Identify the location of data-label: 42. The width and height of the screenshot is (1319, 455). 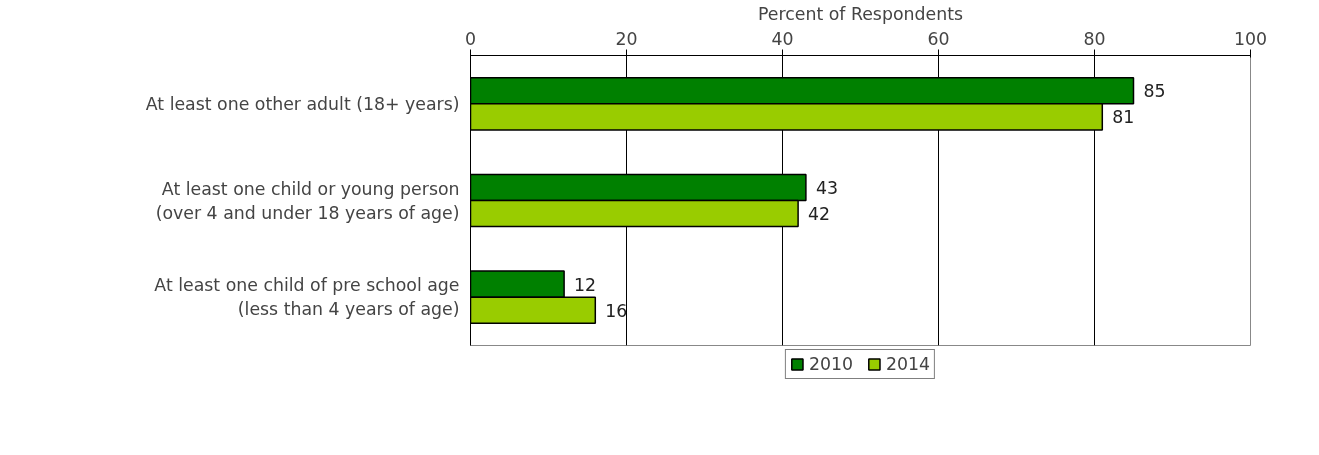
(819, 214).